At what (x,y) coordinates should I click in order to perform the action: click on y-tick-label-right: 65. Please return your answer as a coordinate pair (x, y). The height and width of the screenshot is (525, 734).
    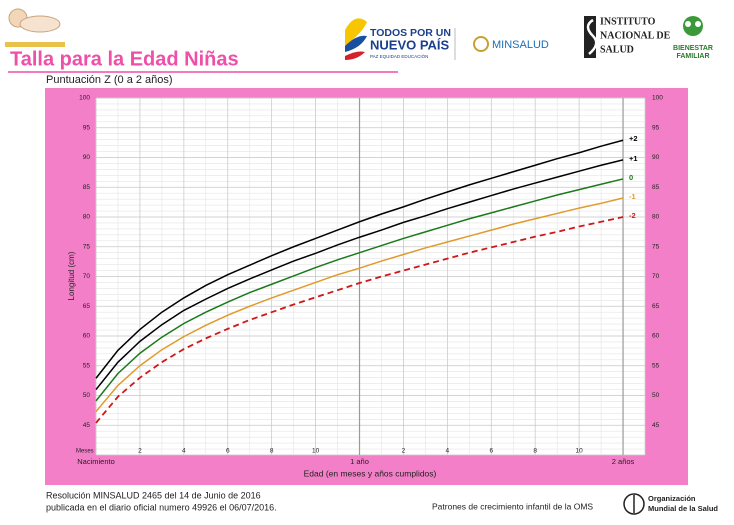
    Looking at the image, I should click on (656, 306).